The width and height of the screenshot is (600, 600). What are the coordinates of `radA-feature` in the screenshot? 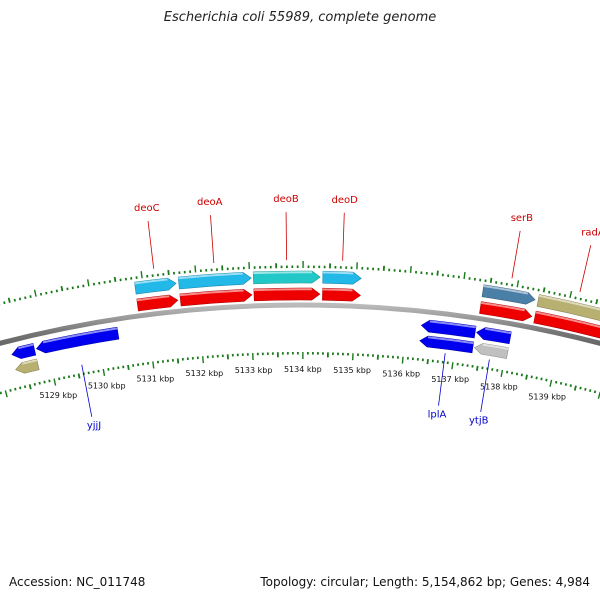 It's located at (566, 324).